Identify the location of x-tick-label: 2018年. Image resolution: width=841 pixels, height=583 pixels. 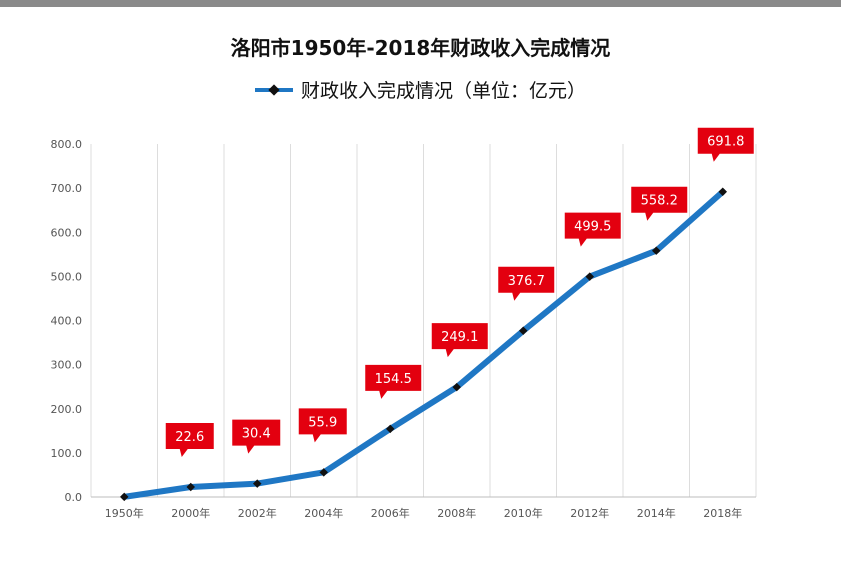
(722, 513).